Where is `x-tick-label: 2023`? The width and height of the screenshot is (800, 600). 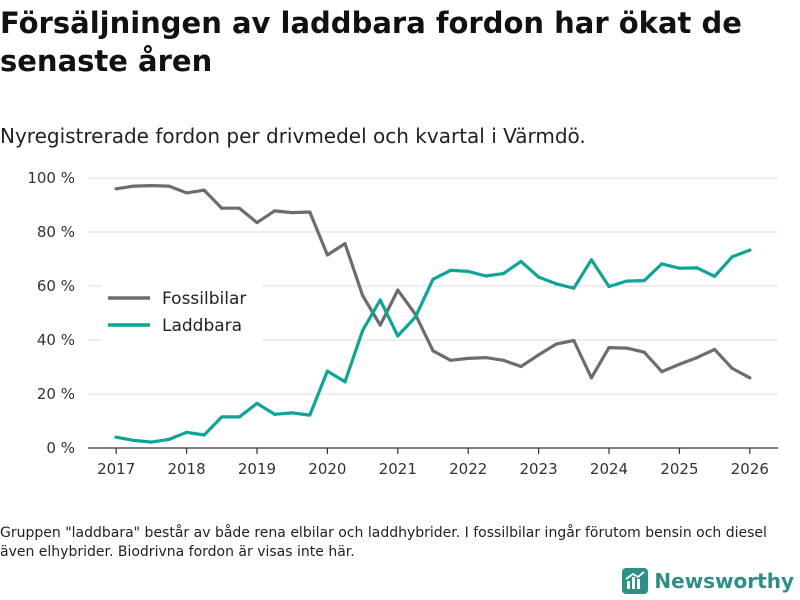 x-tick-label: 2023 is located at coordinates (539, 469).